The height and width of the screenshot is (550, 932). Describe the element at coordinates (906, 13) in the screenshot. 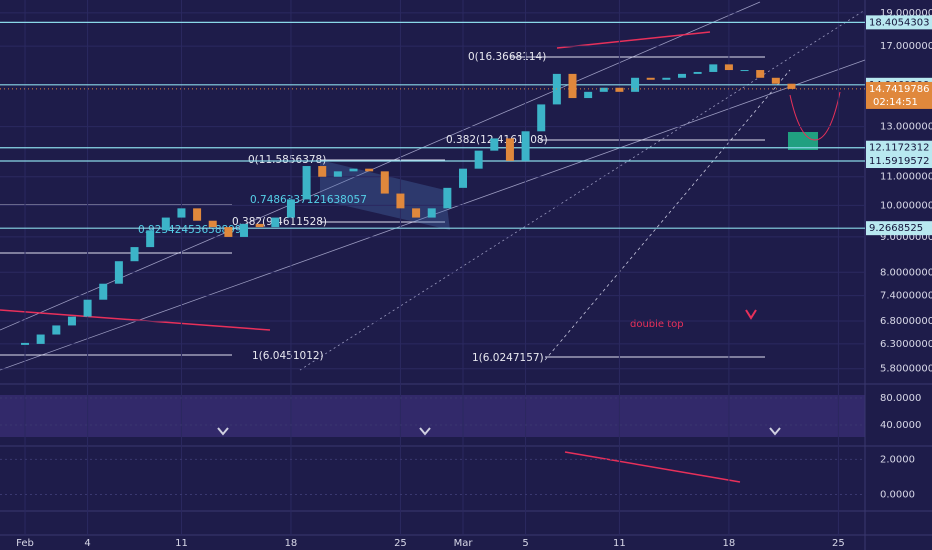

I see `y-tick-label: 19.0000000` at that location.